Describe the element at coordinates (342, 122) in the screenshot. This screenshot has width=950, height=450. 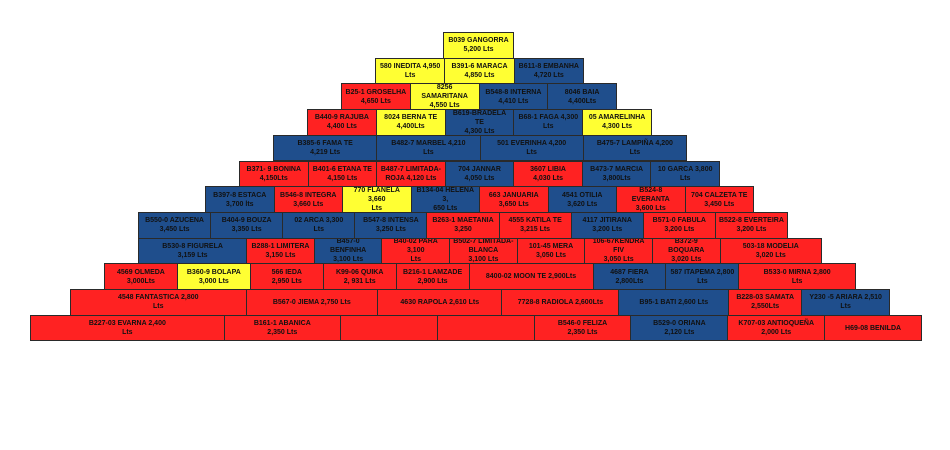
I see `pyramid-cell: B440-9 RAJUBA 4,400 Lts` at that location.